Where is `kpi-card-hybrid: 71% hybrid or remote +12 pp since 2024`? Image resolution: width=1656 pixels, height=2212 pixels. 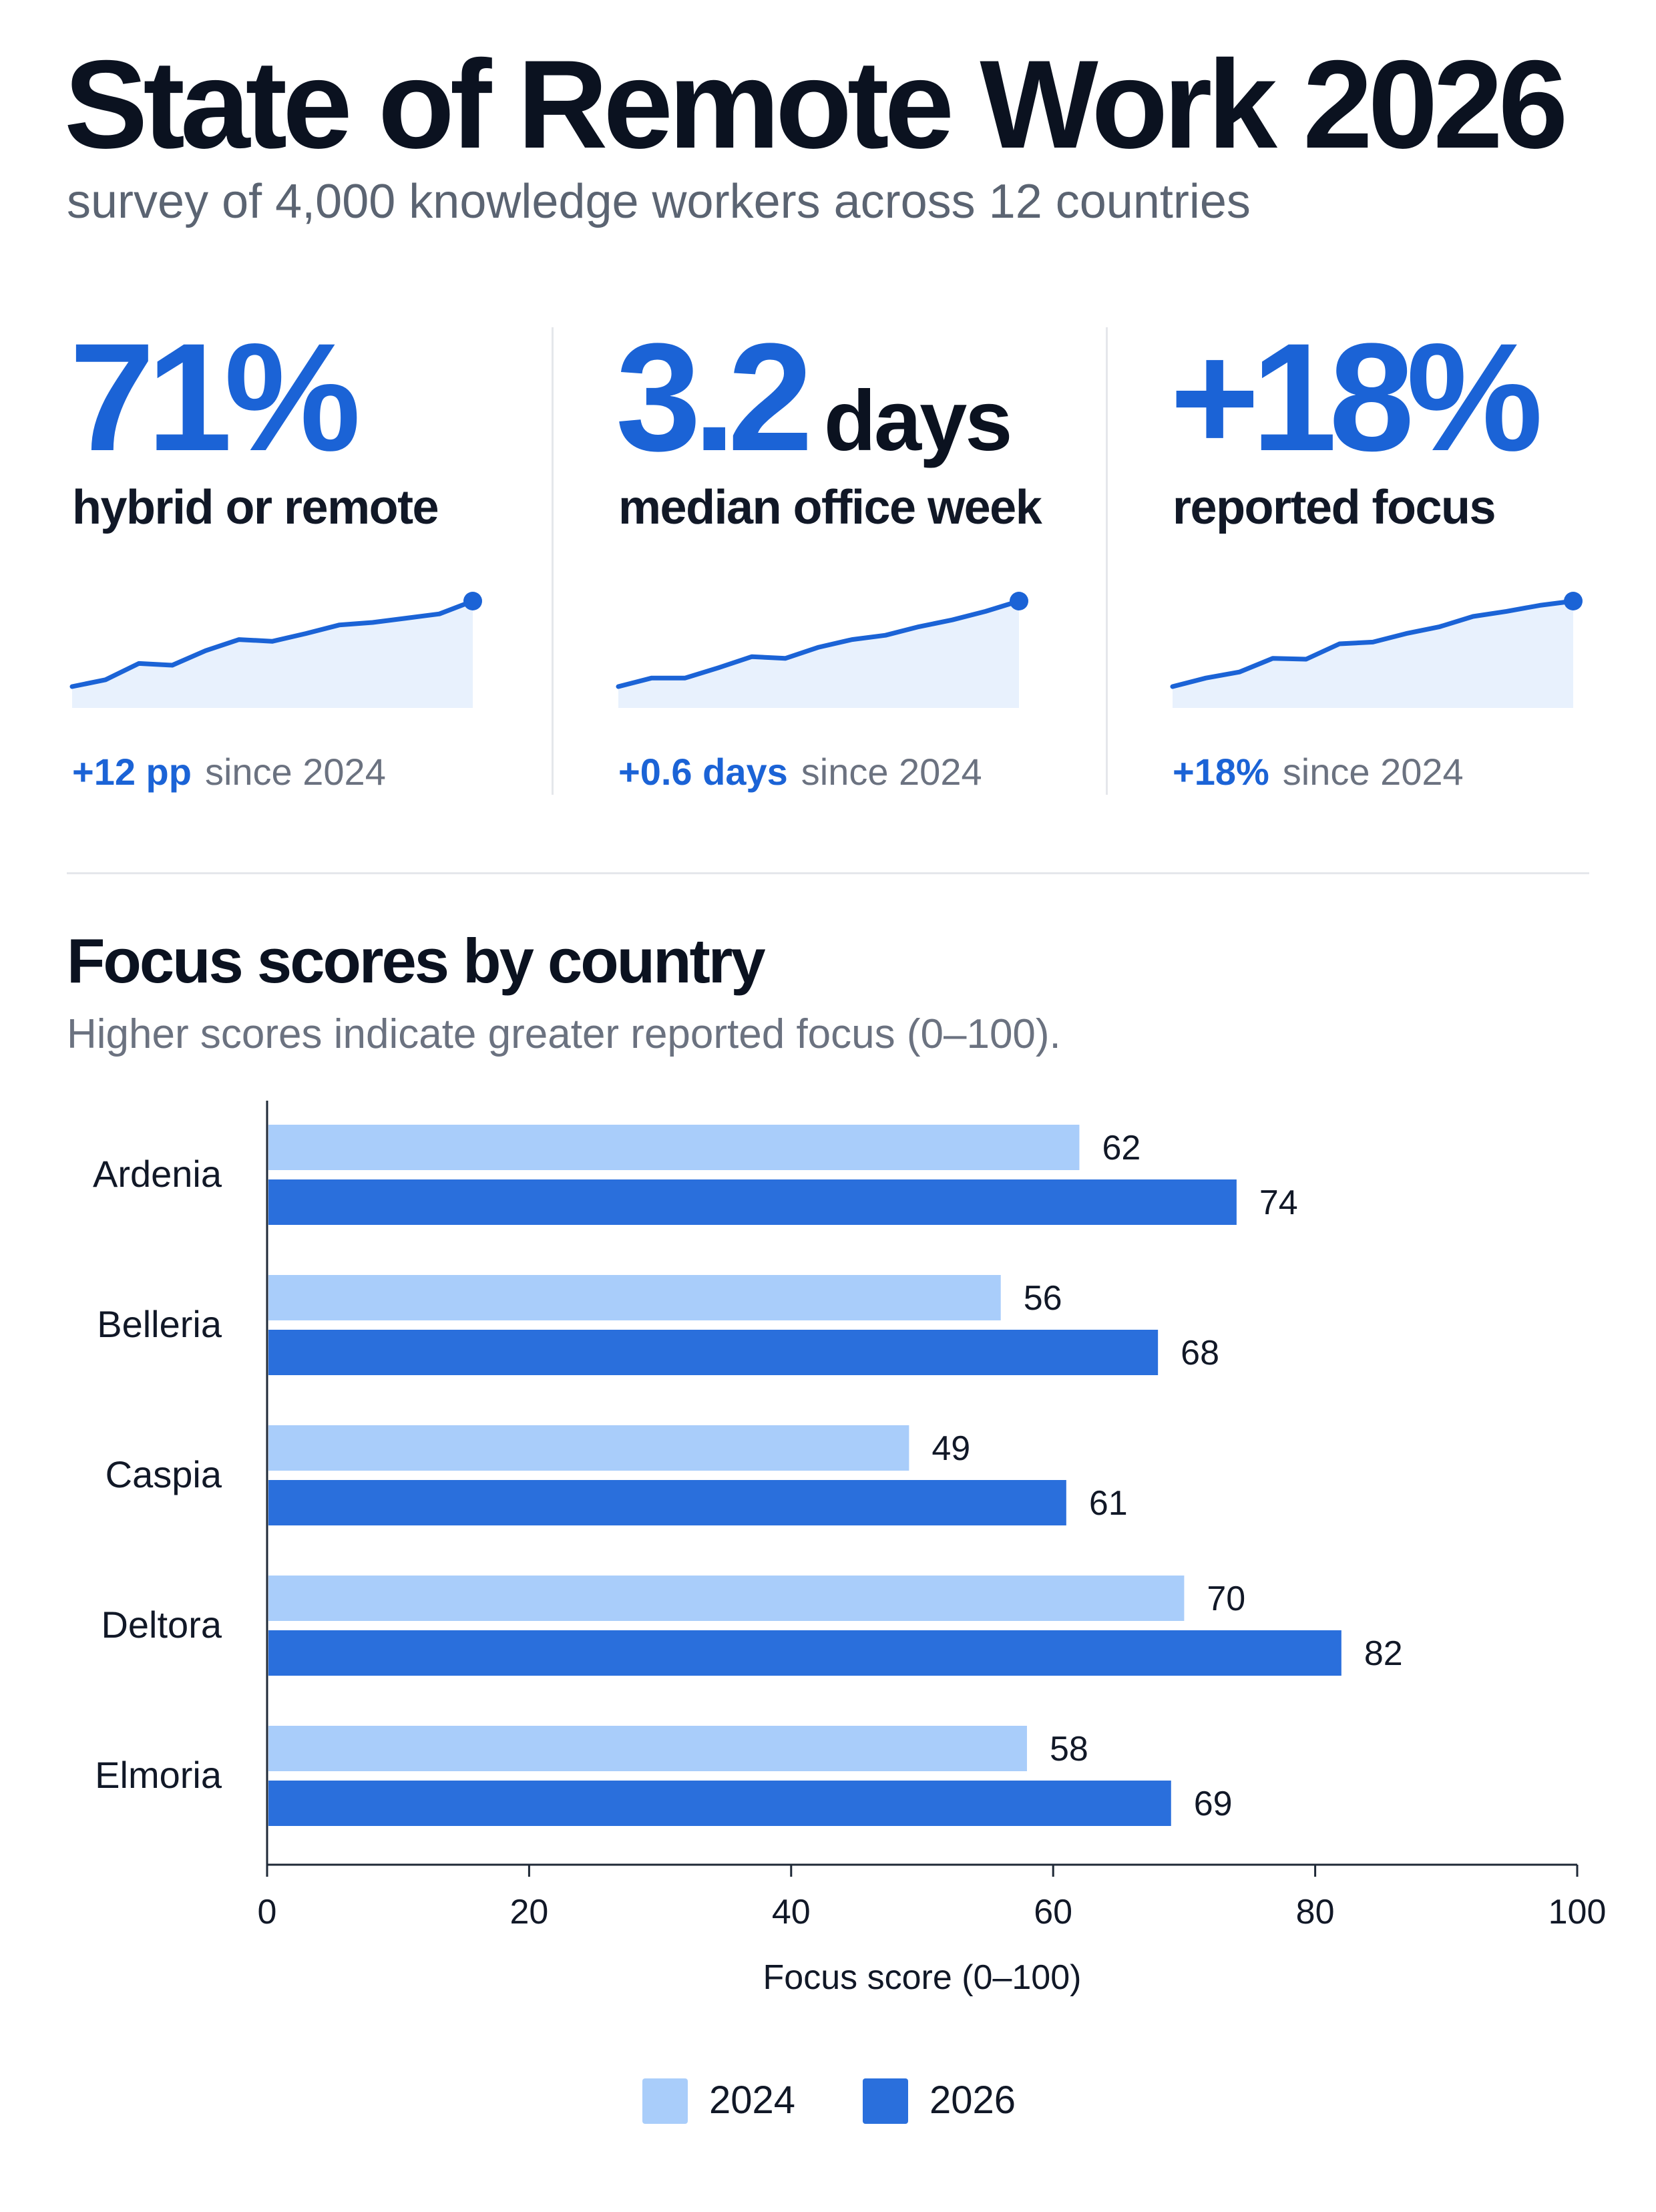 kpi-card-hybrid: 71% hybrid or remote +12 pp since 2024 is located at coordinates (283, 561).